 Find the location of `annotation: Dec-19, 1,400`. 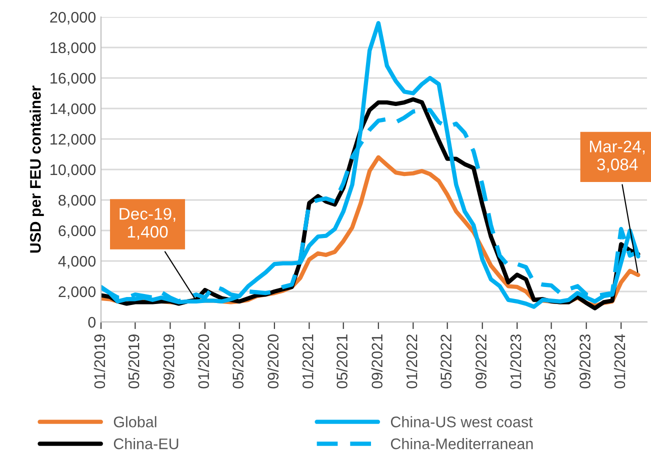

annotation: Dec-19, 1,400 is located at coordinates (148, 224).